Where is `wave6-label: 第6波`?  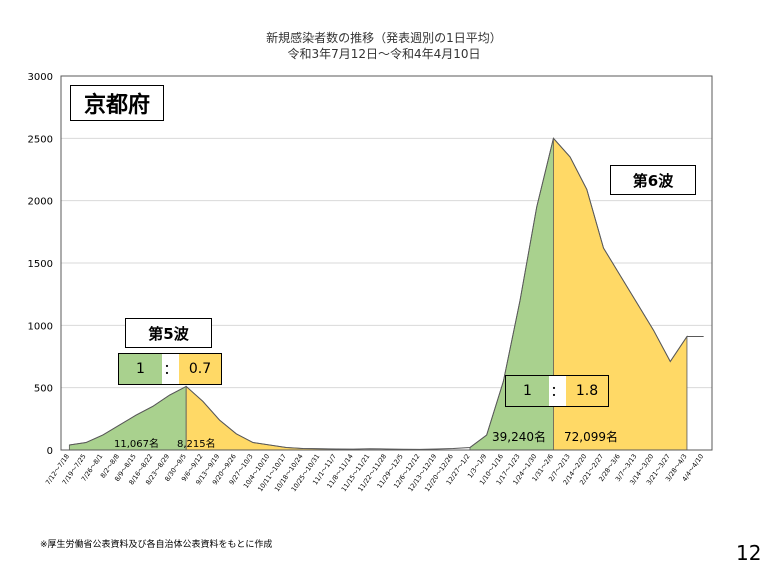
wave6-label: 第6波 is located at coordinates (653, 180).